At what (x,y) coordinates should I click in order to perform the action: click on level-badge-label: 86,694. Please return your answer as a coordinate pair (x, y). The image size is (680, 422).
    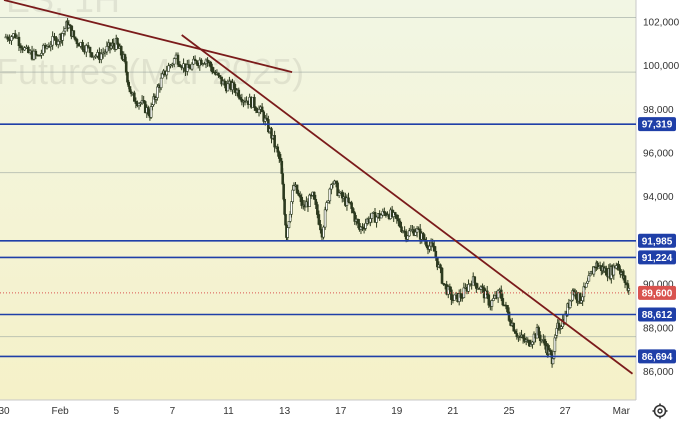
    Looking at the image, I should click on (657, 357).